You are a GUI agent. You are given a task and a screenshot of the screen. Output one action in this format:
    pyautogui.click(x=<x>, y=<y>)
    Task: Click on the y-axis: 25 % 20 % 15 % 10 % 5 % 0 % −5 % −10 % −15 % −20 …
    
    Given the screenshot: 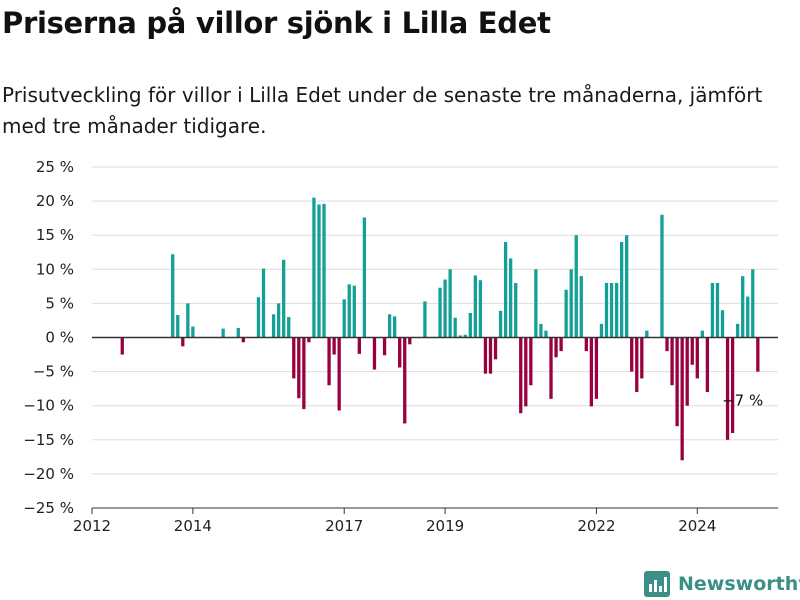 What is the action you would take?
    pyautogui.click(x=48, y=337)
    